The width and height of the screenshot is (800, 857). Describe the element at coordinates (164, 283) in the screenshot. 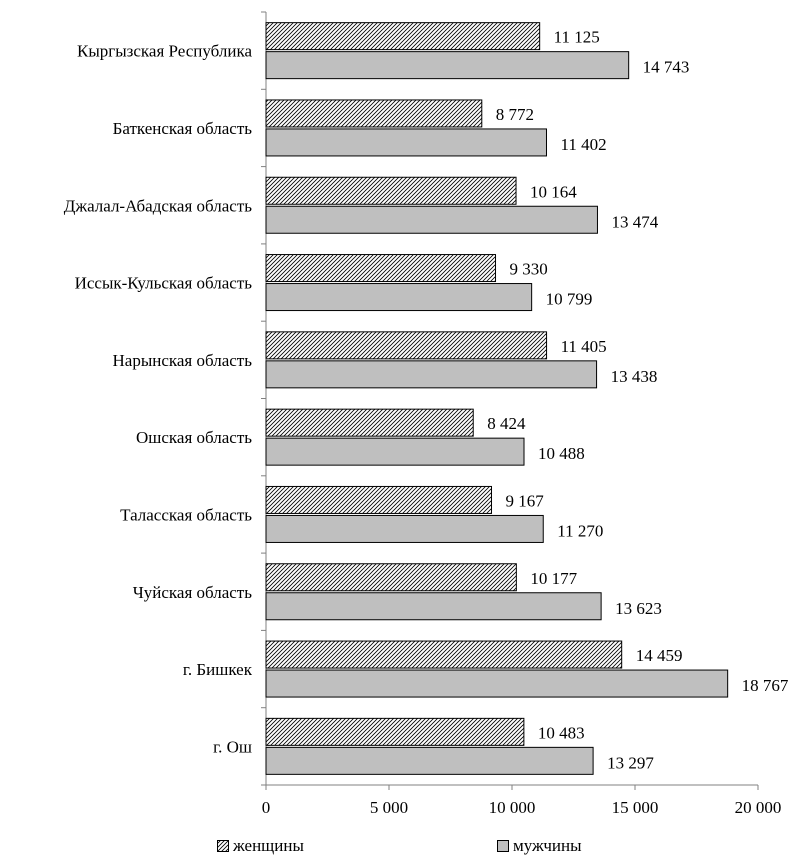

I see `category-label: Иссык-Кульская область` at that location.